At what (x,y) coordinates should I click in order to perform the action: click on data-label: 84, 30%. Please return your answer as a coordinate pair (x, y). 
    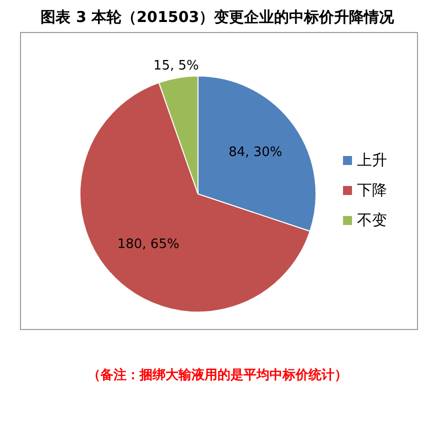
    Looking at the image, I should click on (255, 152).